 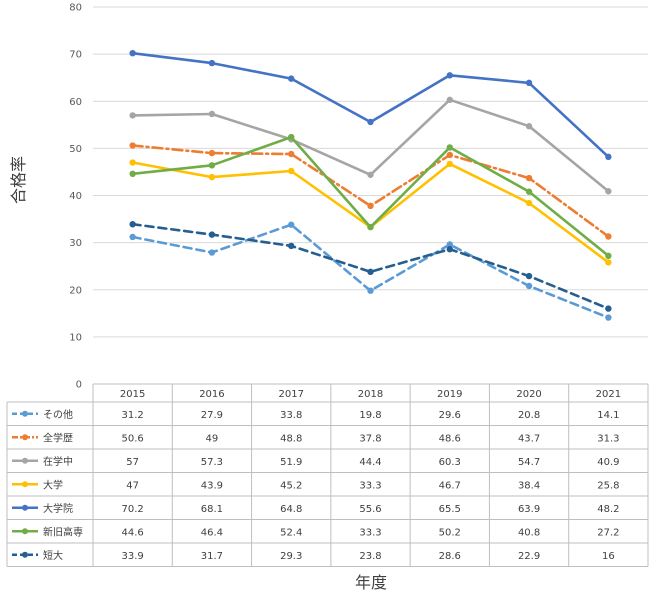 I want to click on data-label: 23.8, so click(x=370, y=556).